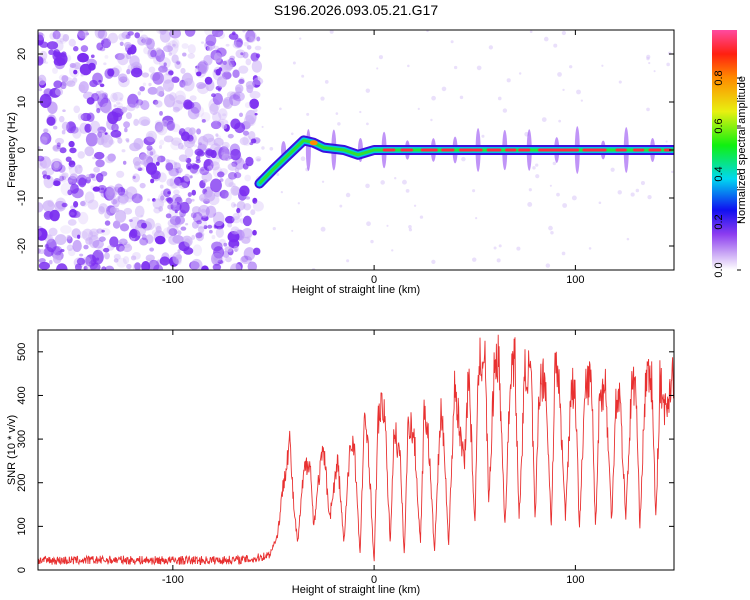 Image resolution: width=750 pixels, height=600 pixels. Describe the element at coordinates (374, 580) in the screenshot. I see `snr-x-tick-label: 0` at that location.